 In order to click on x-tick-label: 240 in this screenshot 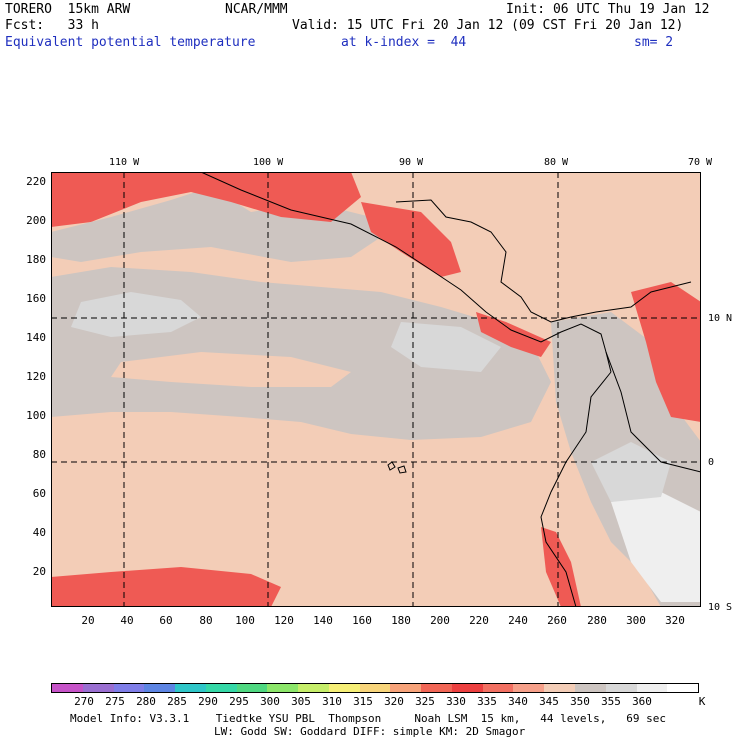, I will do `click(518, 620)`.